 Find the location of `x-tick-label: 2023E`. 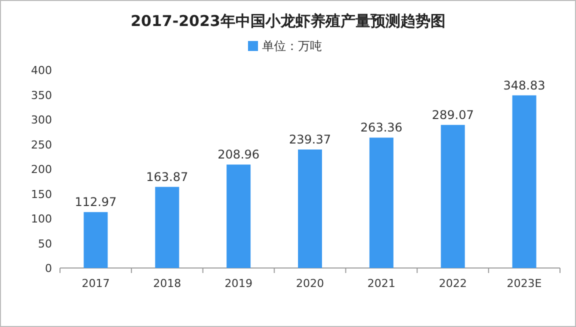

x-tick-label: 2023E is located at coordinates (524, 283).